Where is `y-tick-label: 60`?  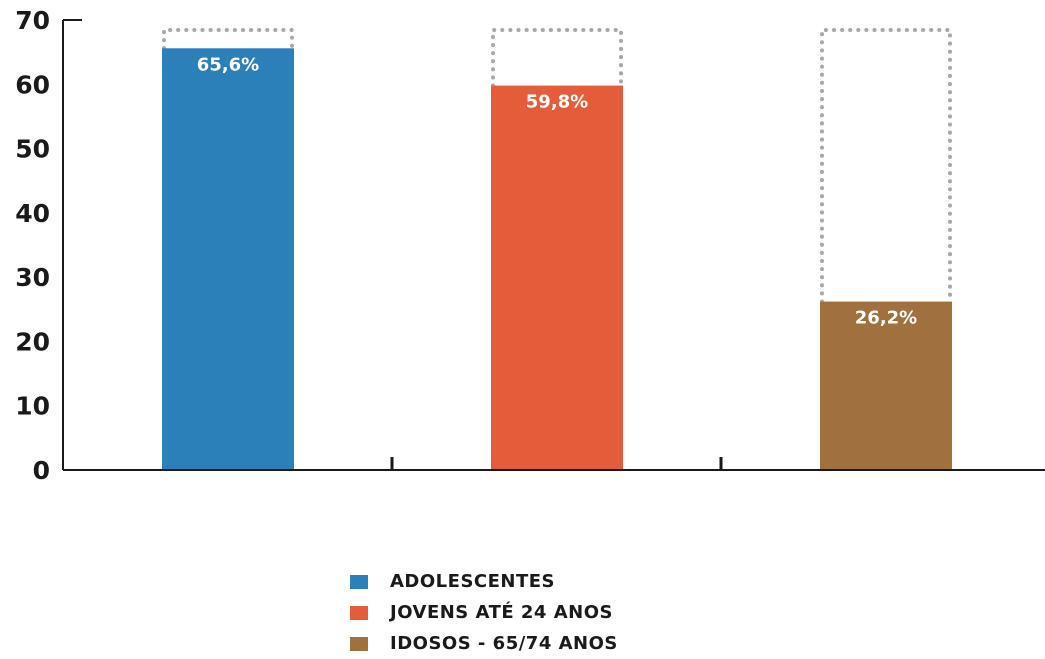
y-tick-label: 60 is located at coordinates (32, 84).